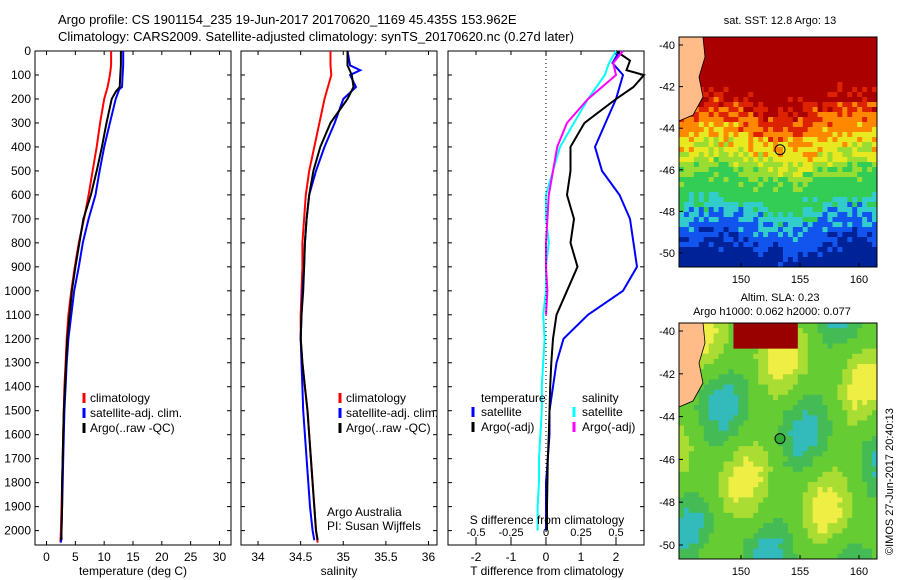 The image size is (900, 580). Describe the element at coordinates (27, 51) in the screenshot. I see `depth-tick-label: 0` at that location.